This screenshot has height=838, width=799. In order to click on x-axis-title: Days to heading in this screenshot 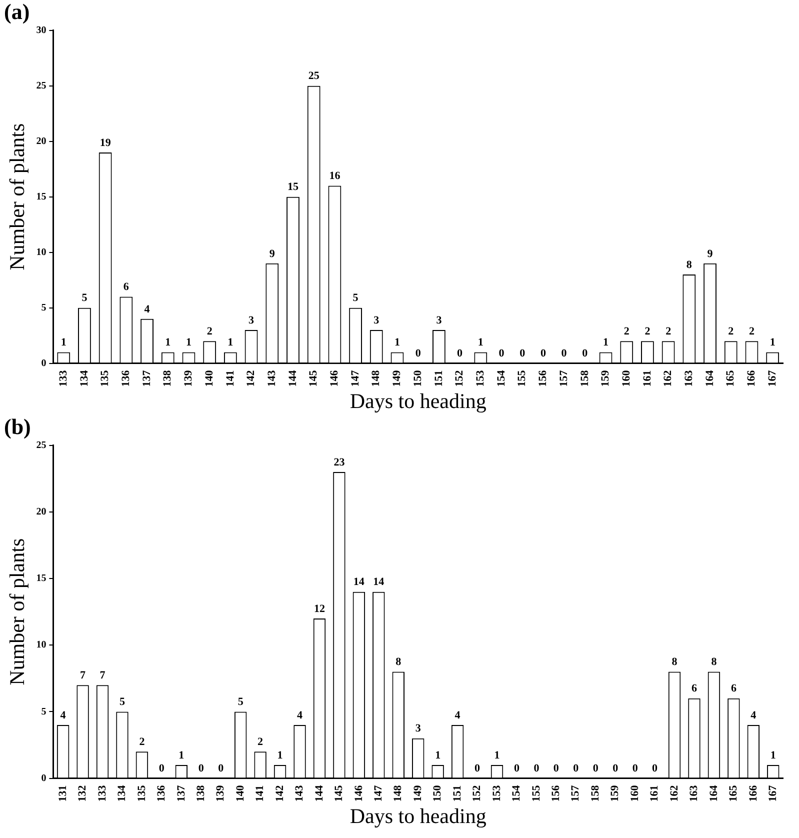, I will do `click(418, 816)`.